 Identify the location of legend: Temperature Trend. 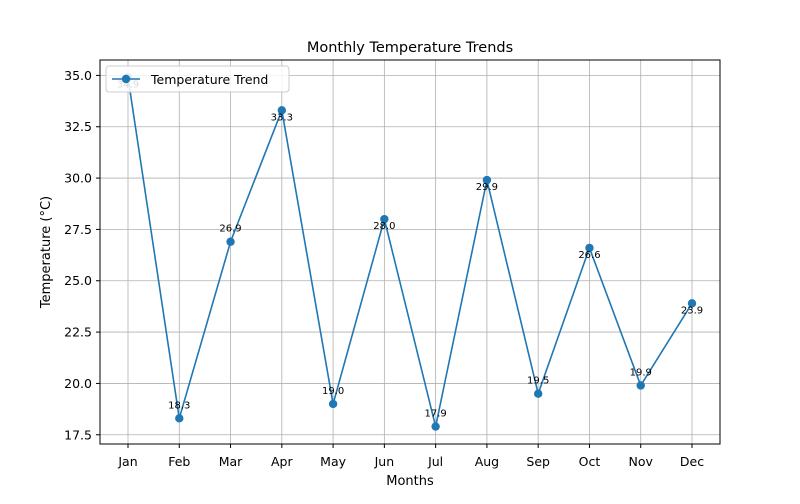
(197, 79).